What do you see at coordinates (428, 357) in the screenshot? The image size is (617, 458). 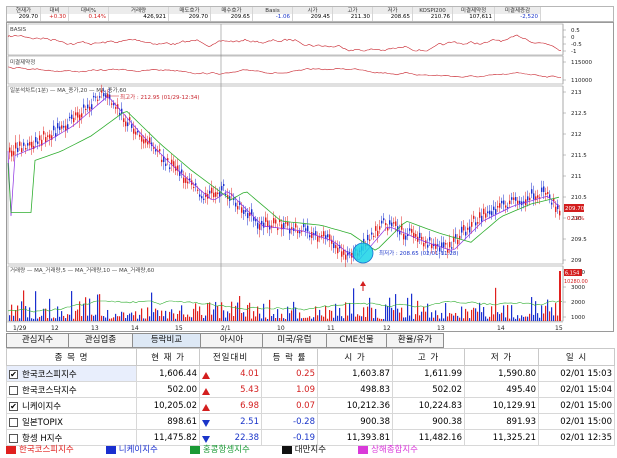 I see `column-header: 고 가` at bounding box center [428, 357].